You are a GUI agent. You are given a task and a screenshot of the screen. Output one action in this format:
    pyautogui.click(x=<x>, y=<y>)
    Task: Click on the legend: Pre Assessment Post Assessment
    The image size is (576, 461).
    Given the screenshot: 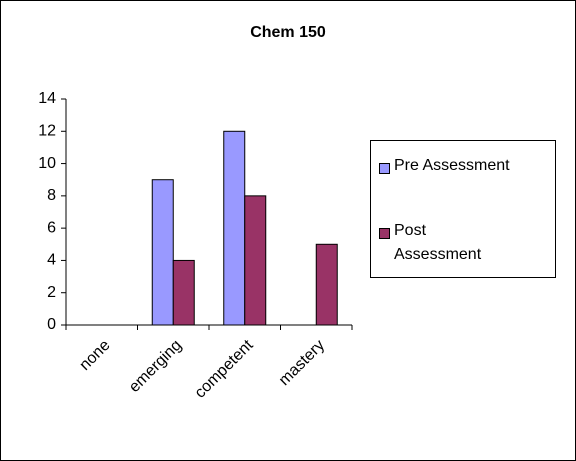 What is the action you would take?
    pyautogui.click(x=463, y=209)
    